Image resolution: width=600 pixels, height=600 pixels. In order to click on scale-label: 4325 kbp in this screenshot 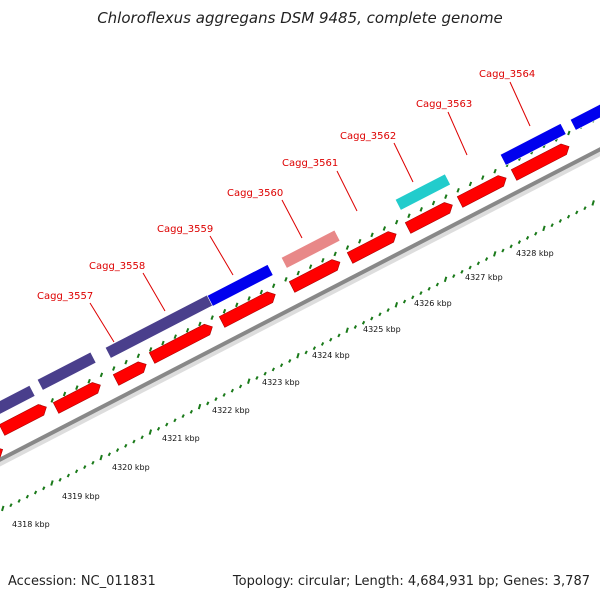, I will do `click(382, 329)`.